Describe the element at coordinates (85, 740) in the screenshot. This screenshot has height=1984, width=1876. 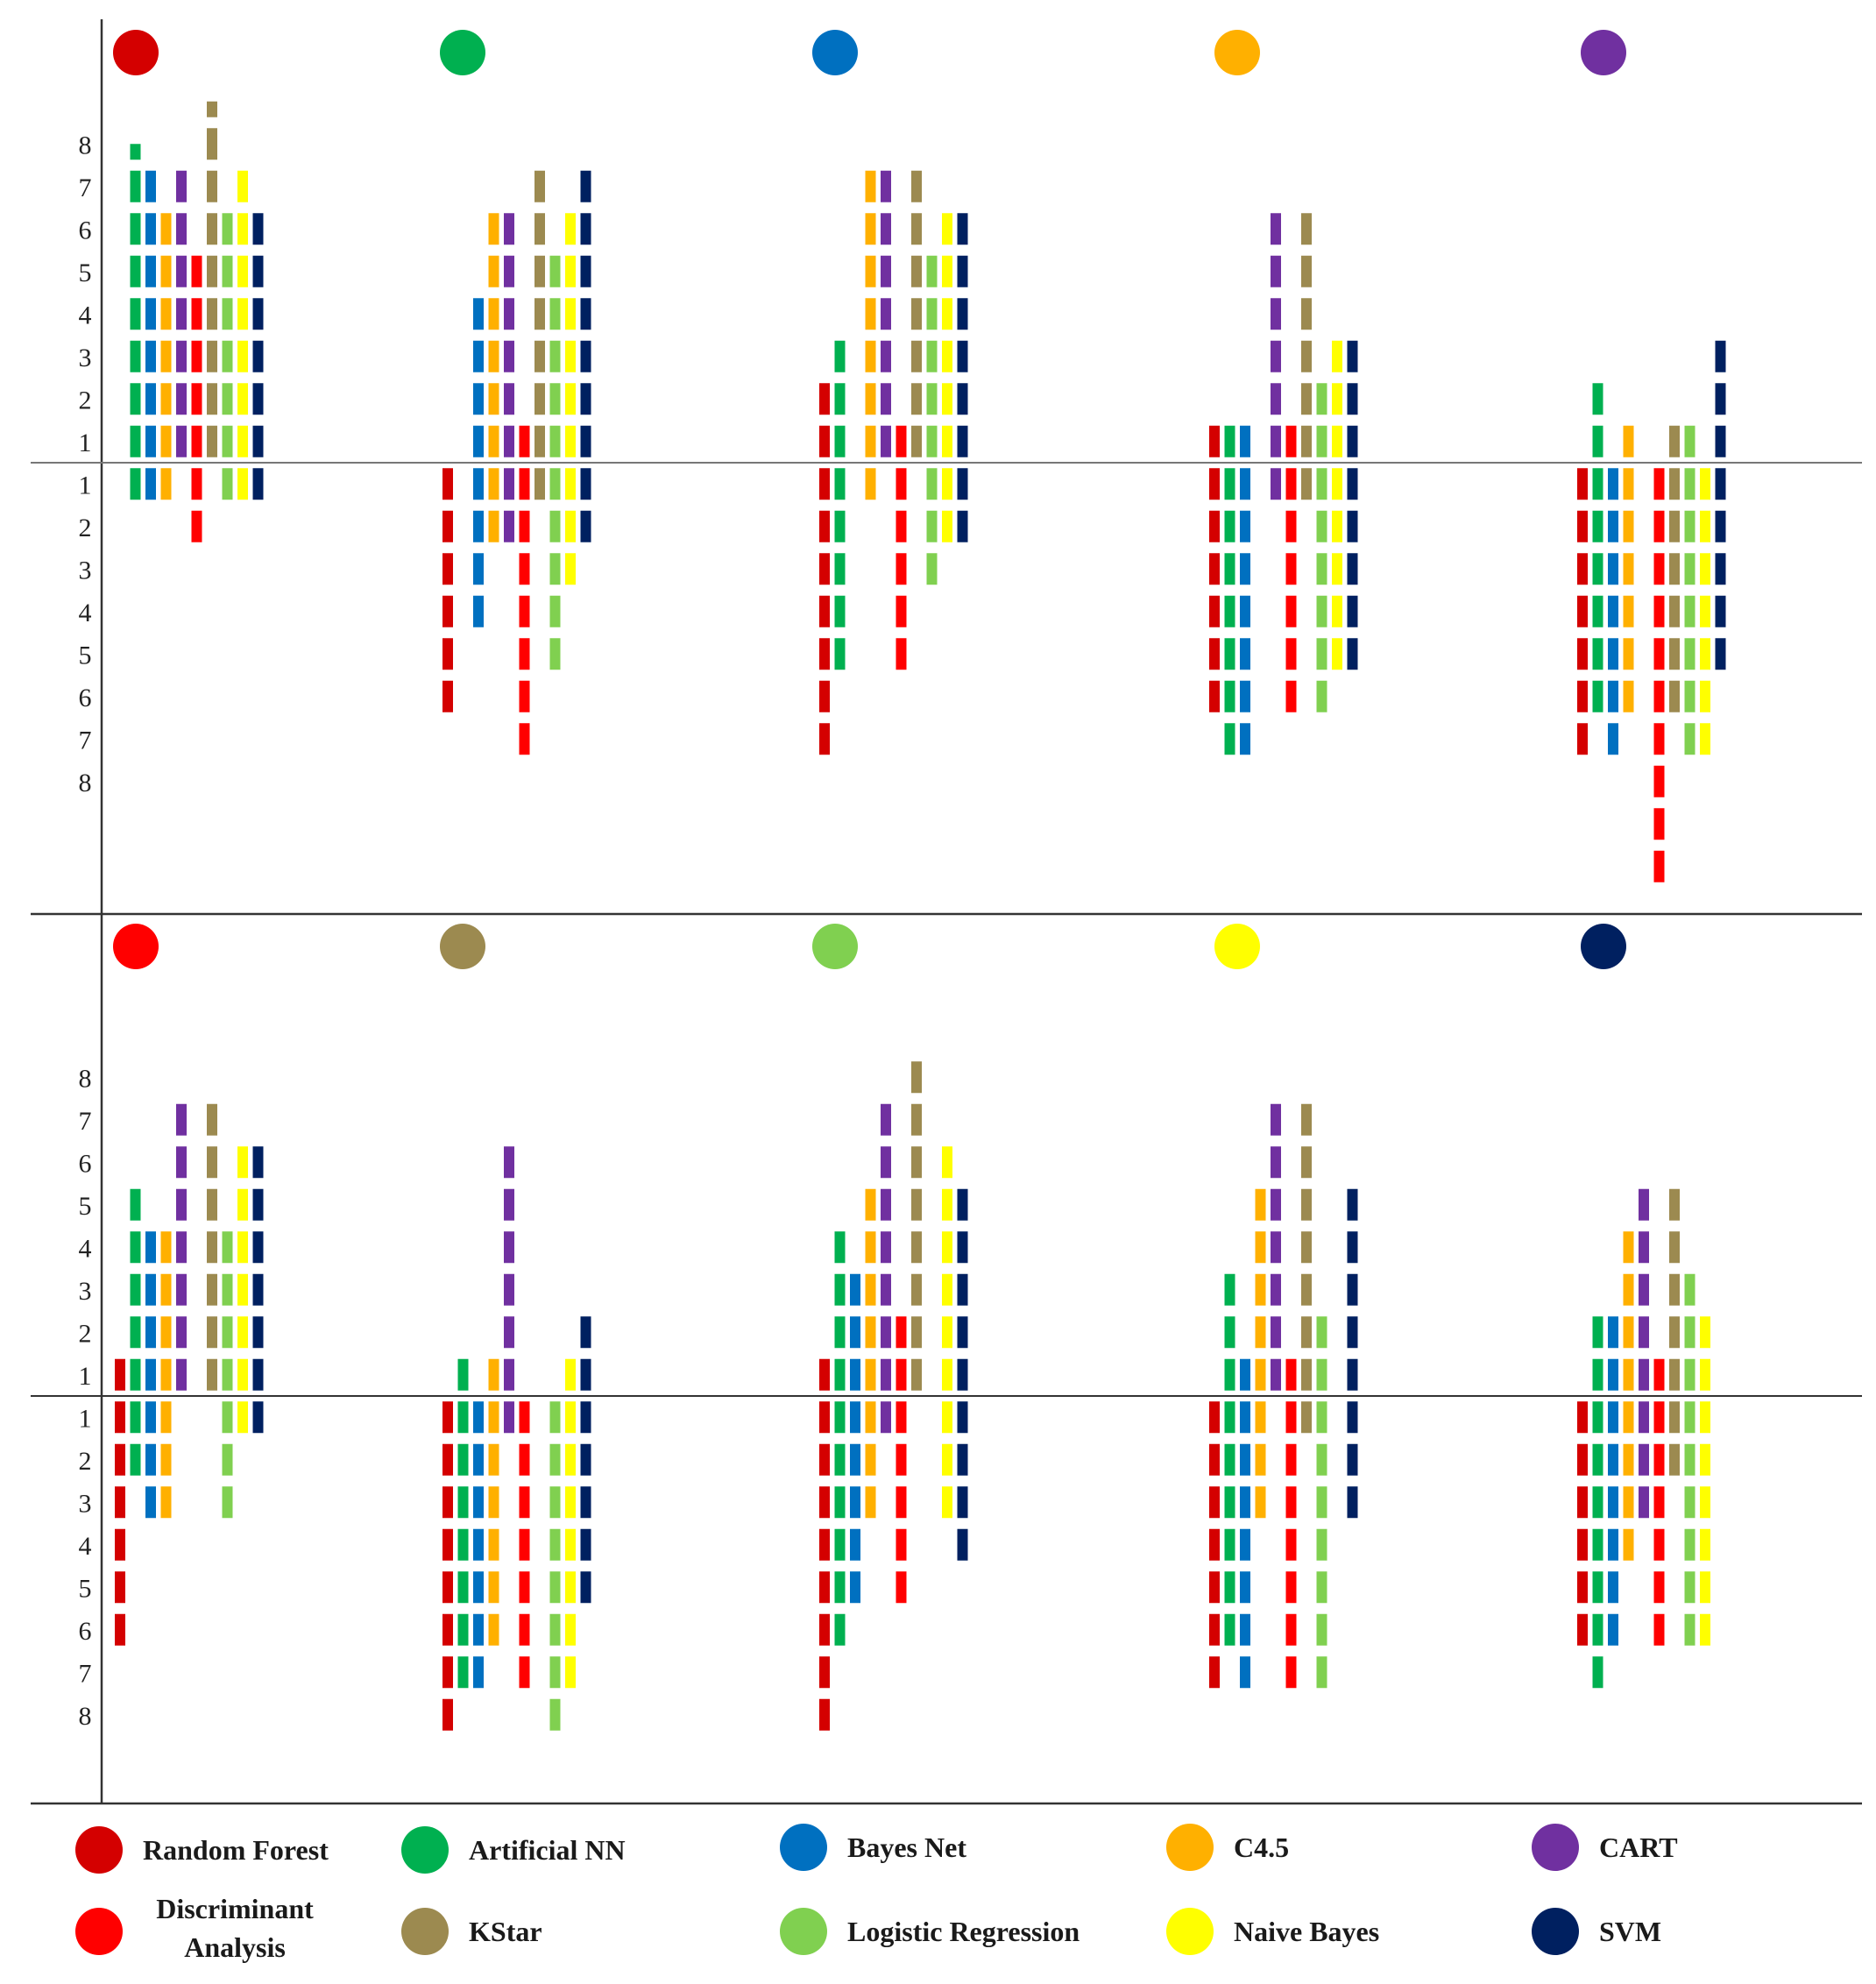
I see `y-tick-down: 7` at that location.